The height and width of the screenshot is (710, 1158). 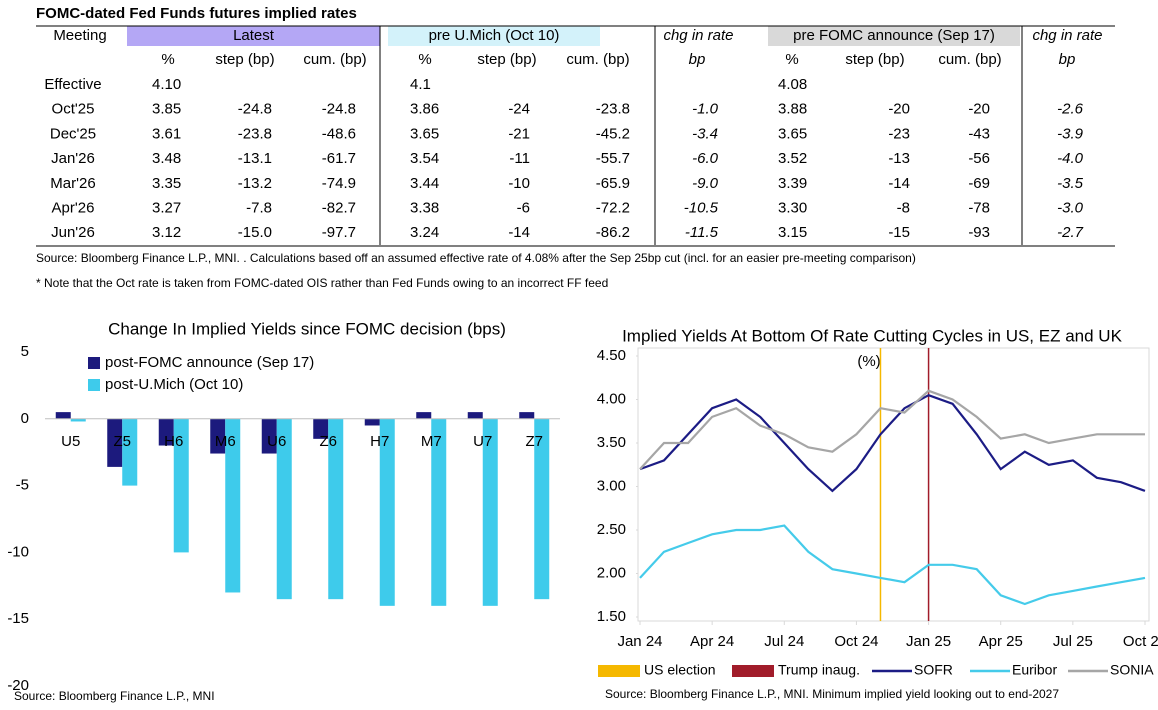 What do you see at coordinates (702, 232) in the screenshot?
I see `table-cell: -11.5` at bounding box center [702, 232].